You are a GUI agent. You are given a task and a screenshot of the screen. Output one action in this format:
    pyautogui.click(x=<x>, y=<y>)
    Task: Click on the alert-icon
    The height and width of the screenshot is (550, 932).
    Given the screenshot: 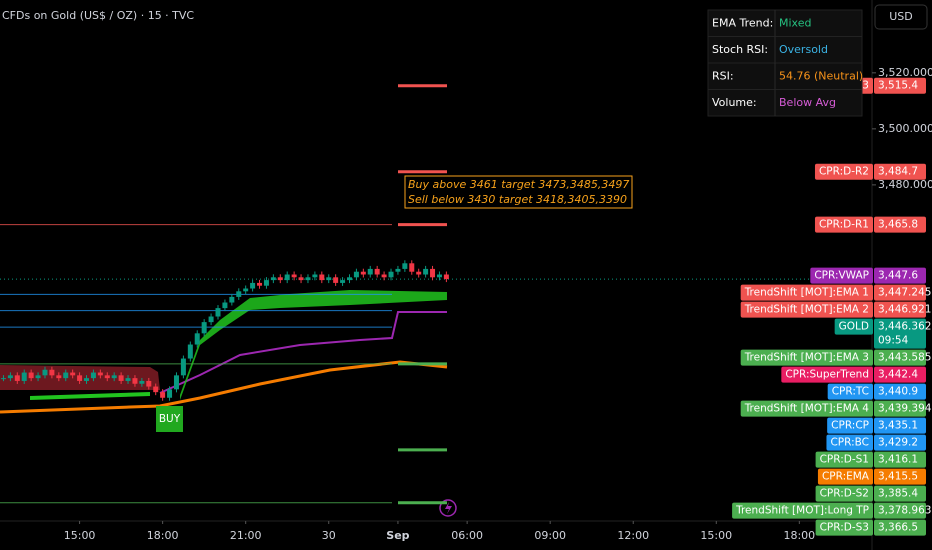 What is the action you would take?
    pyautogui.click(x=448, y=508)
    